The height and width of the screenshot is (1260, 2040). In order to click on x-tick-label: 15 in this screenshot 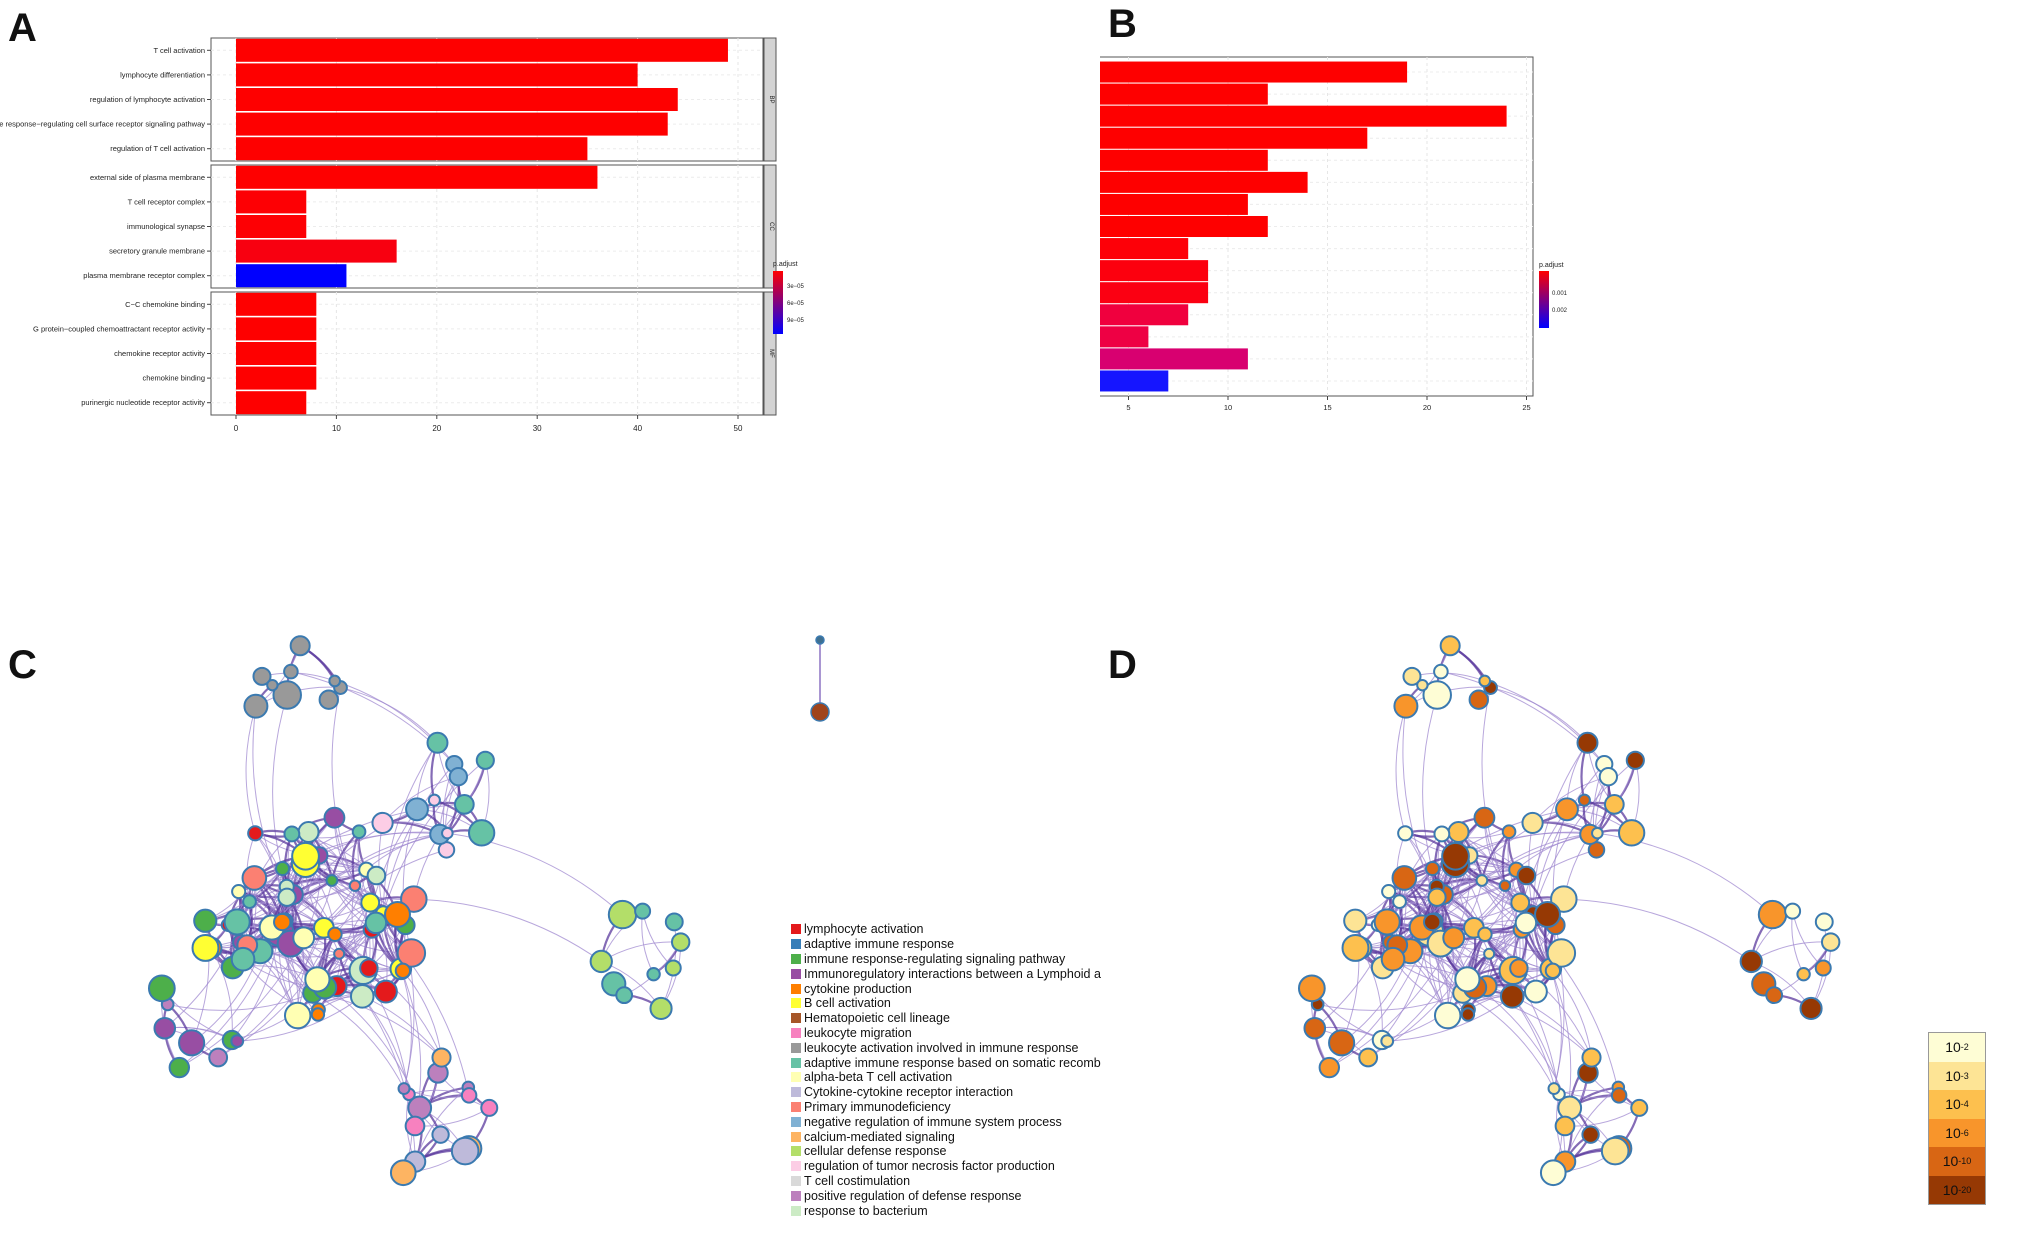, I will do `click(1327, 407)`.